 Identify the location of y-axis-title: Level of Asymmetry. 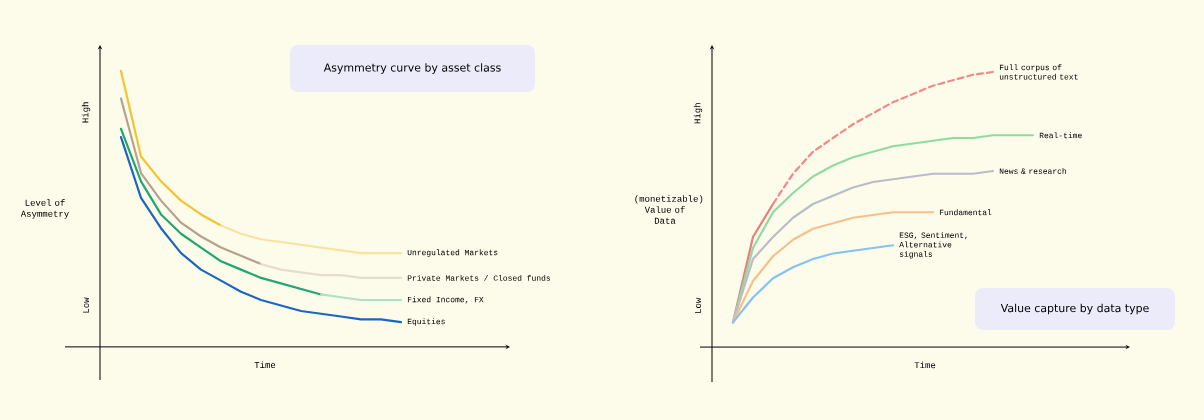
(44, 209).